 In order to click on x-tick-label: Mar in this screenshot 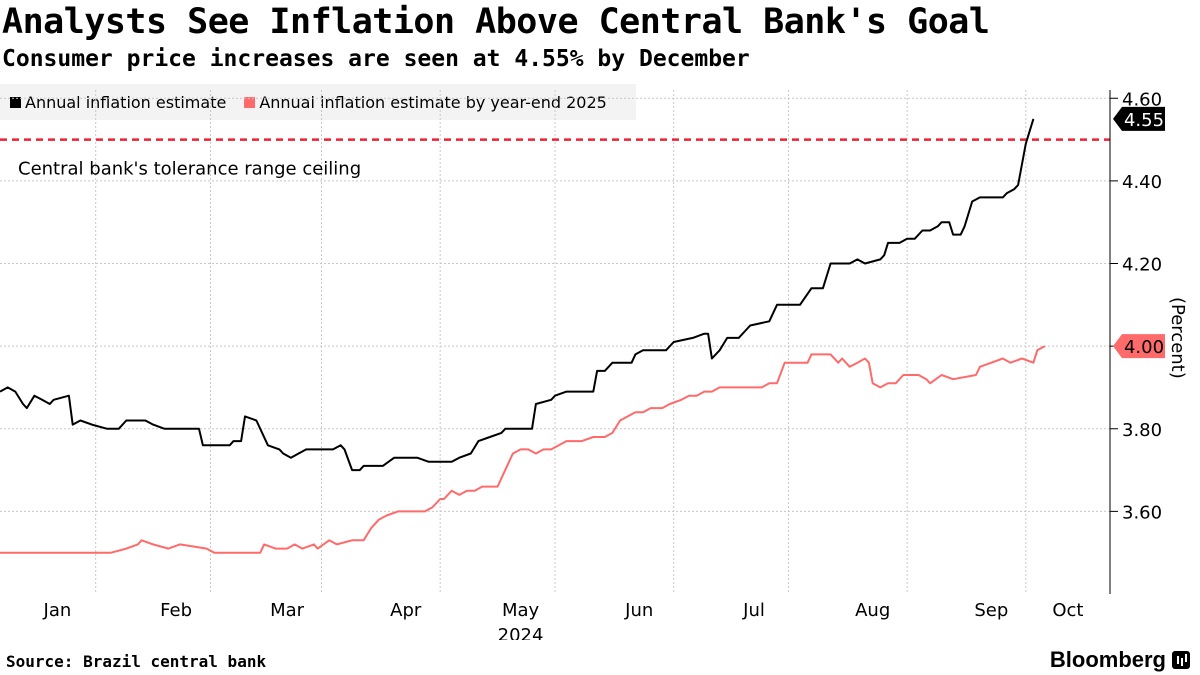, I will do `click(287, 610)`.